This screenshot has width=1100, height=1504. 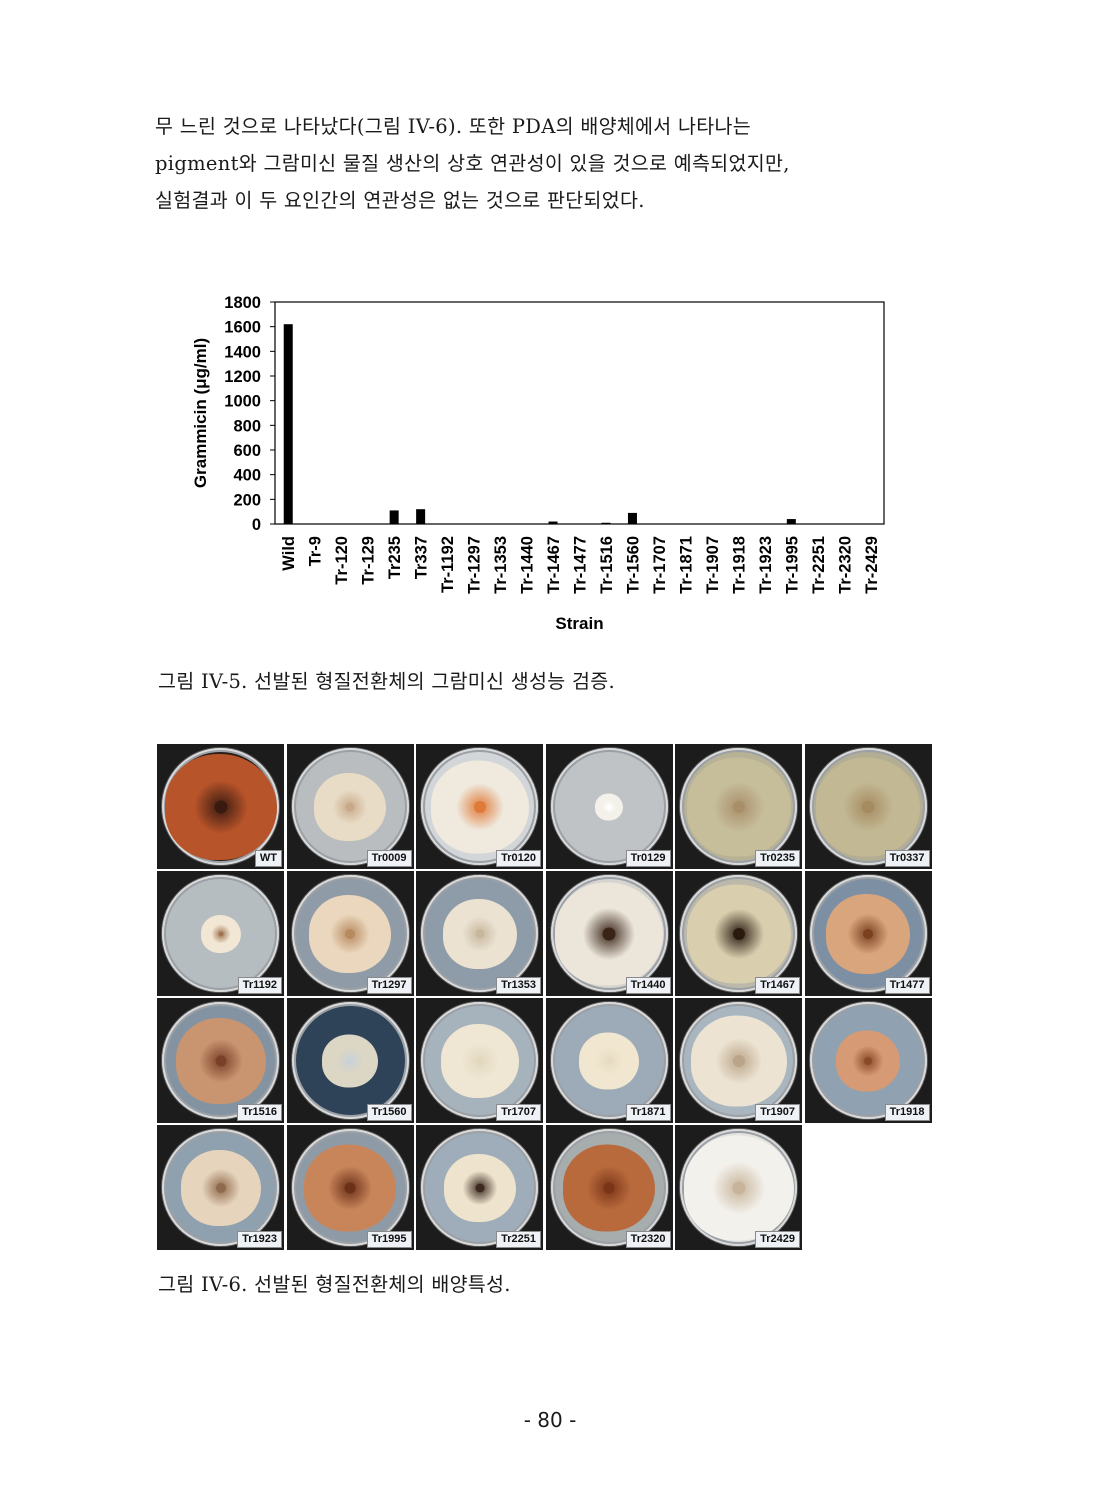 I want to click on x-tick-label: Tr-1707, so click(x=660, y=565).